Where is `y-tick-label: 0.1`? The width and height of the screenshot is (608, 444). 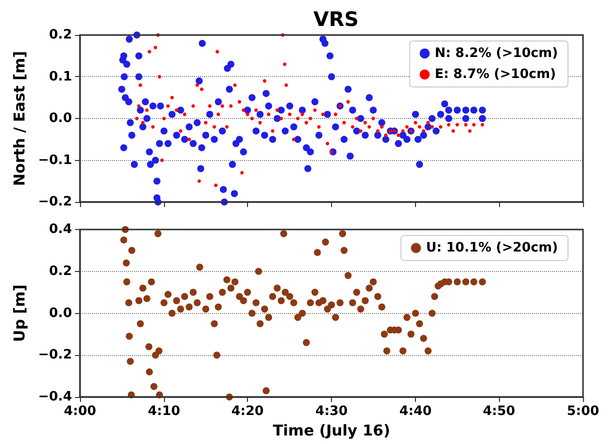
y-tick-label: 0.1 is located at coordinates (60, 76).